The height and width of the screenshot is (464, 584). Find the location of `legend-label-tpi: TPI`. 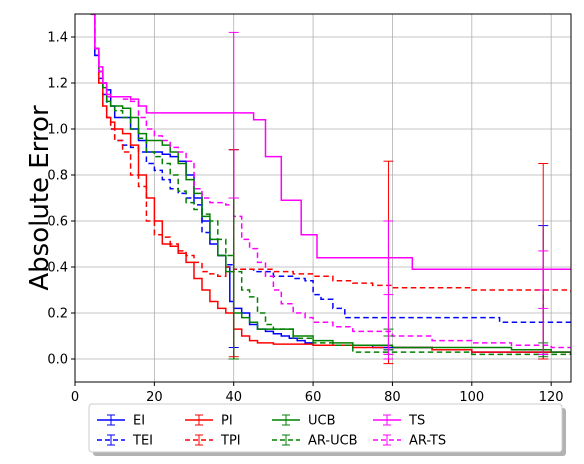

legend-label-tpi: TPI is located at coordinates (230, 441).